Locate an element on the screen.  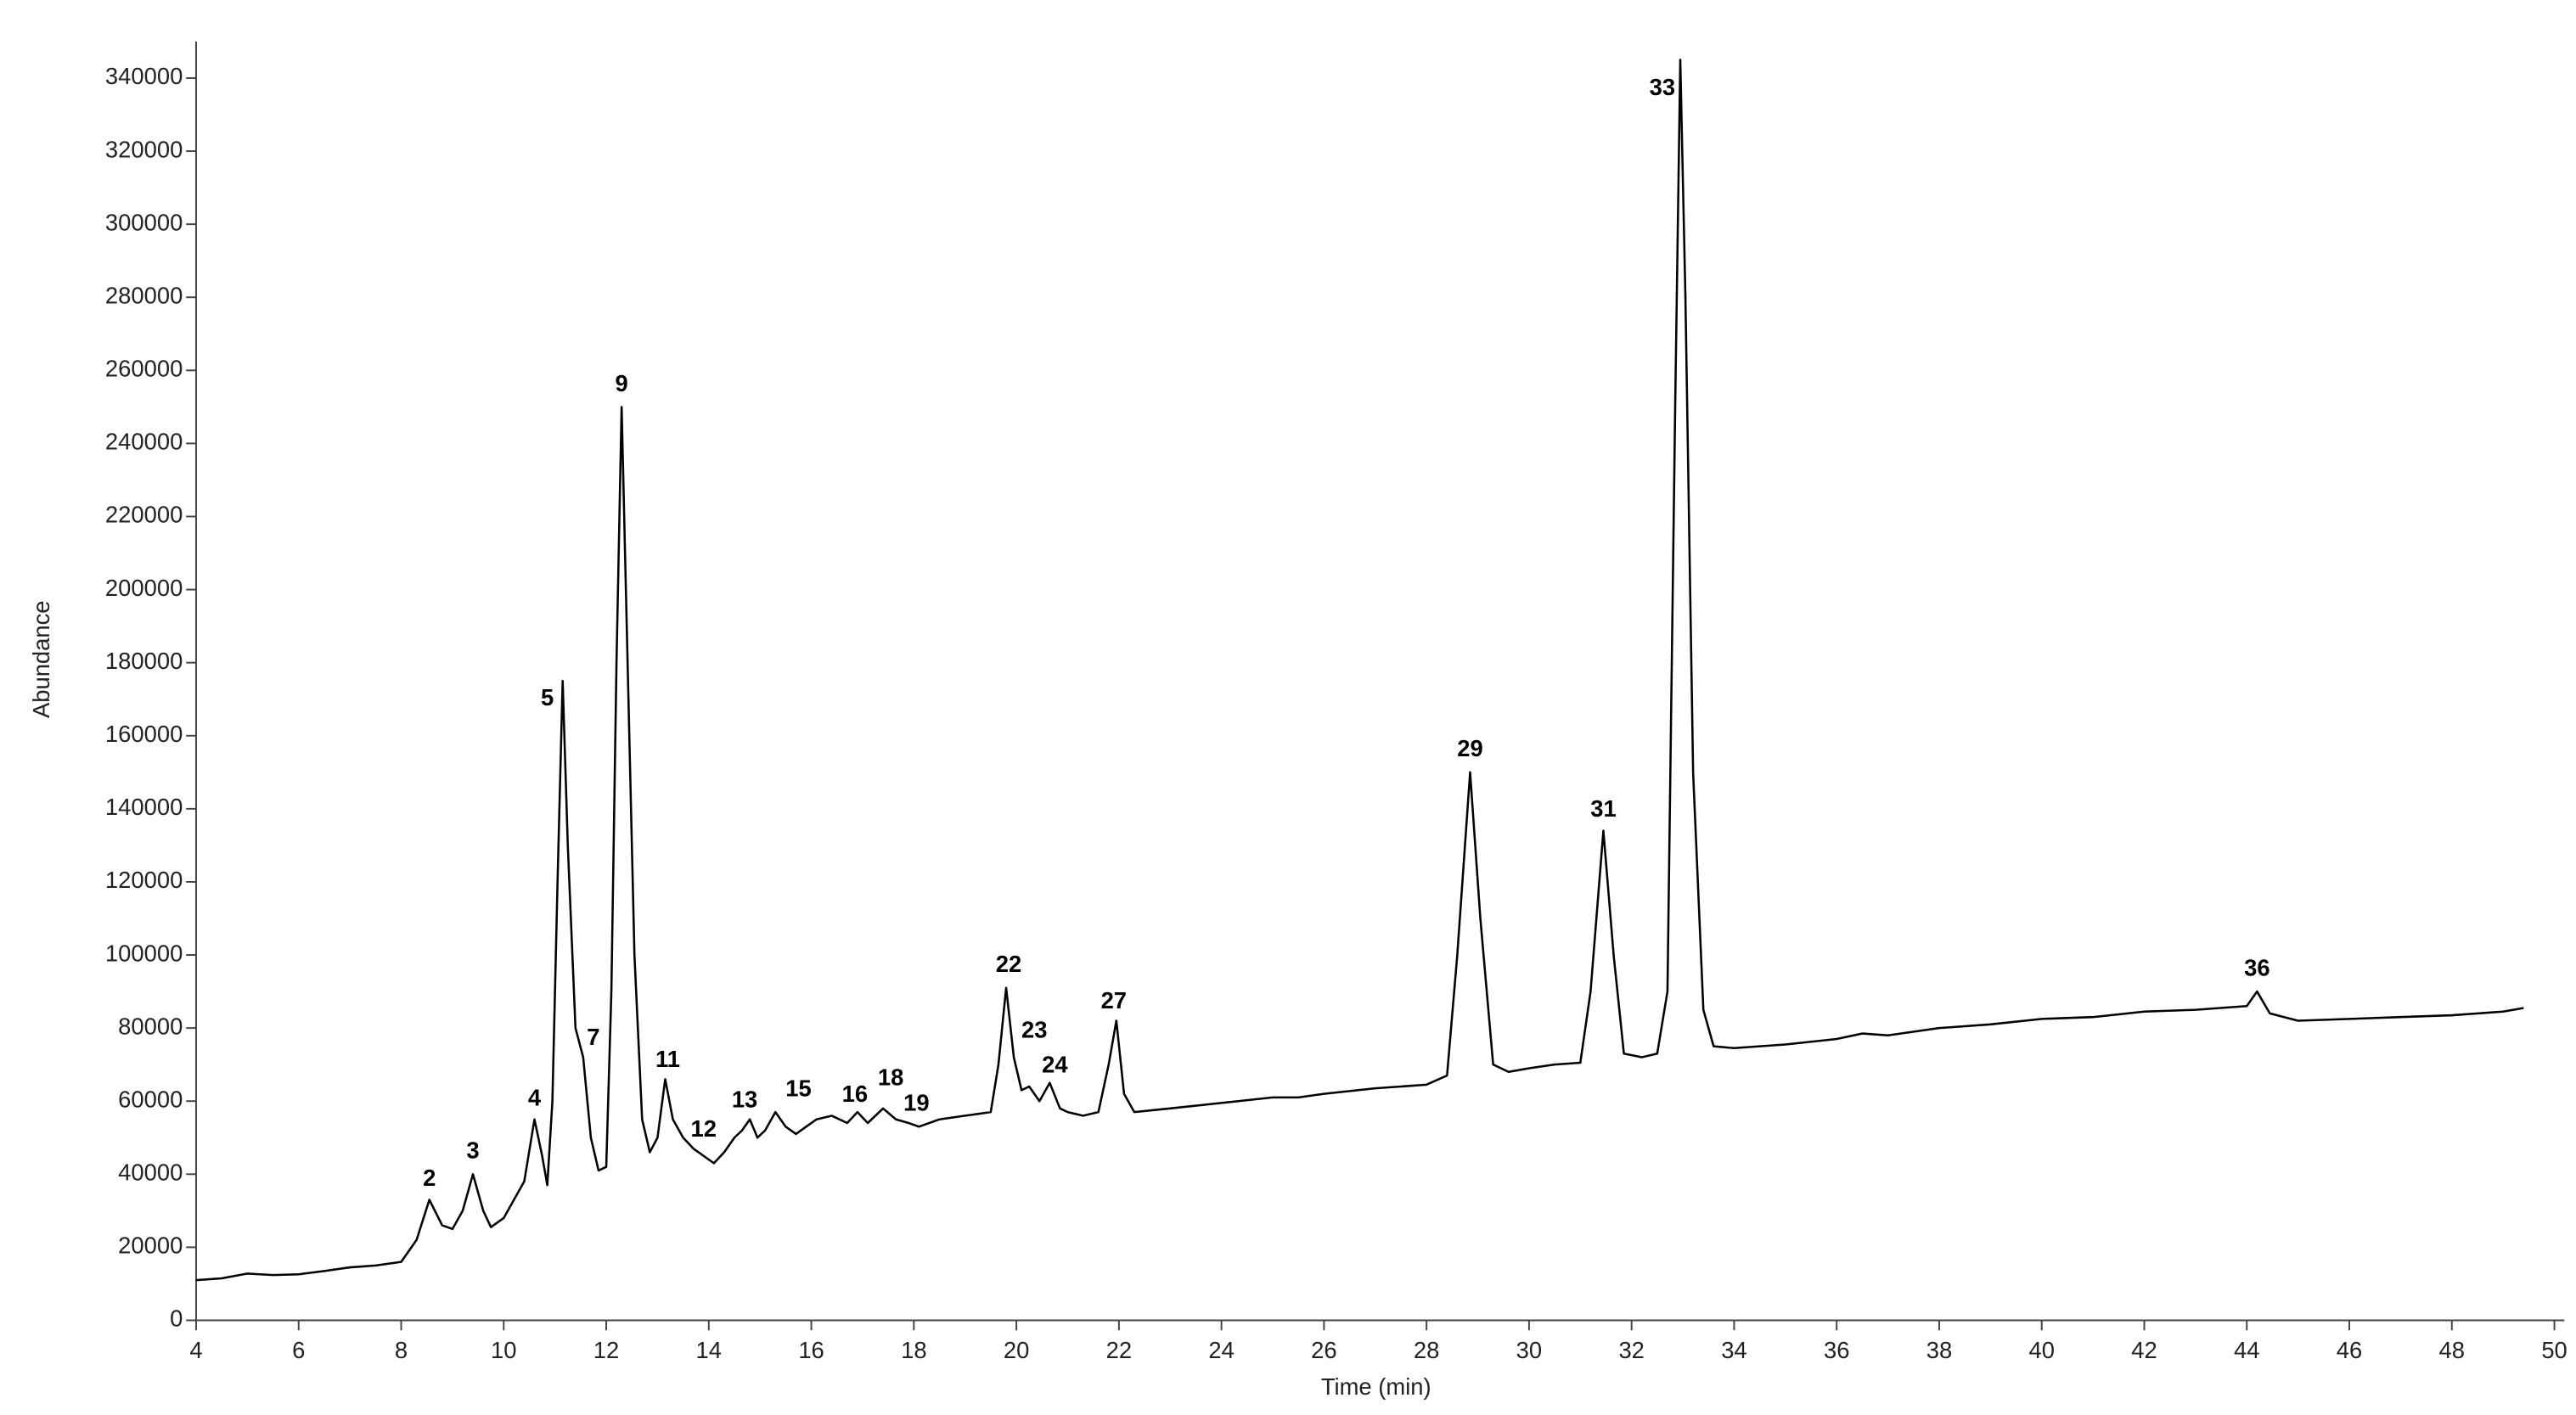
x-tick-label: 18 is located at coordinates (913, 1350).